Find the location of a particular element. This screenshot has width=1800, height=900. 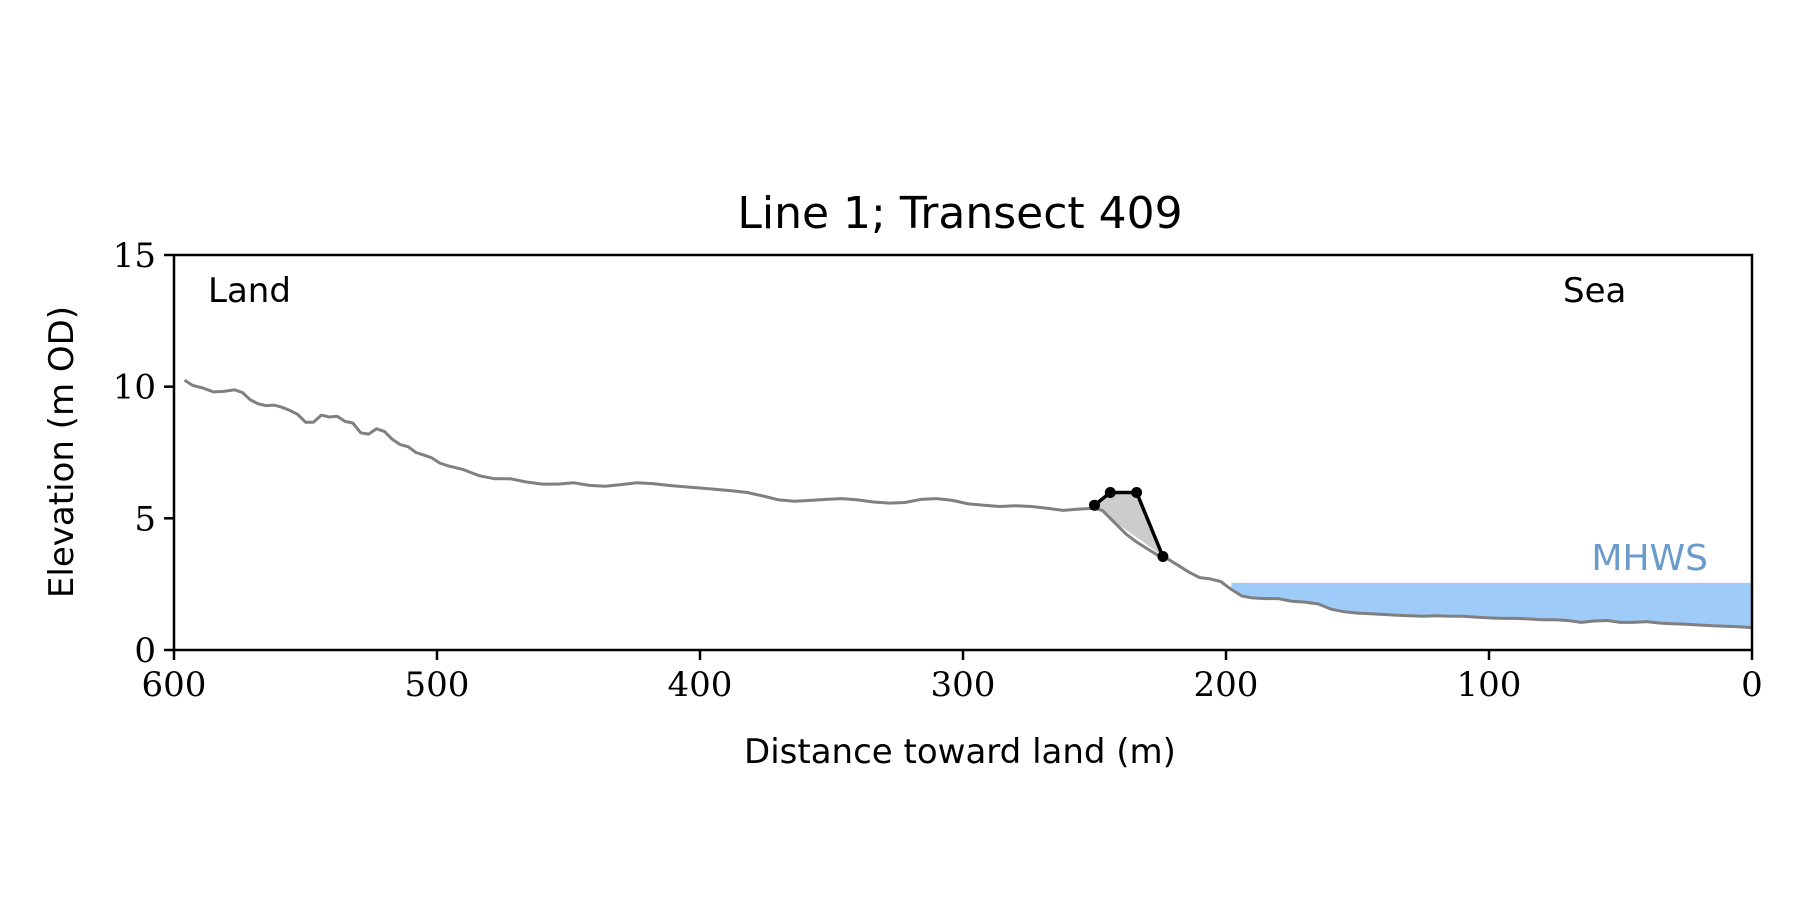

x-tick-label: 600 is located at coordinates (174, 685).